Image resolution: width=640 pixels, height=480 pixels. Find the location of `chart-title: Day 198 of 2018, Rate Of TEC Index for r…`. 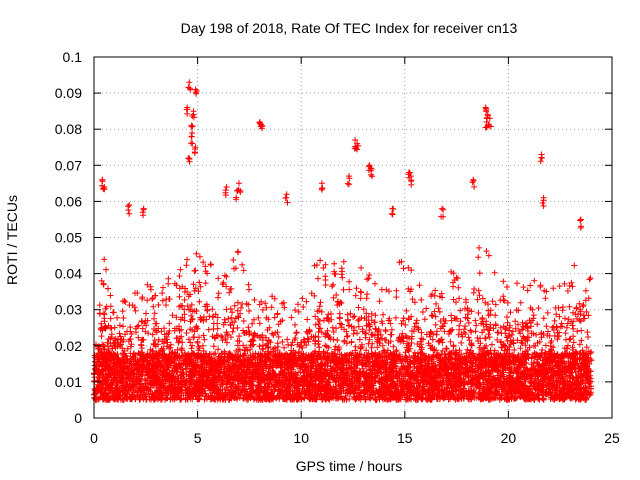

chart-title: Day 198 of 2018, Rate Of TEC Index for r… is located at coordinates (349, 28).